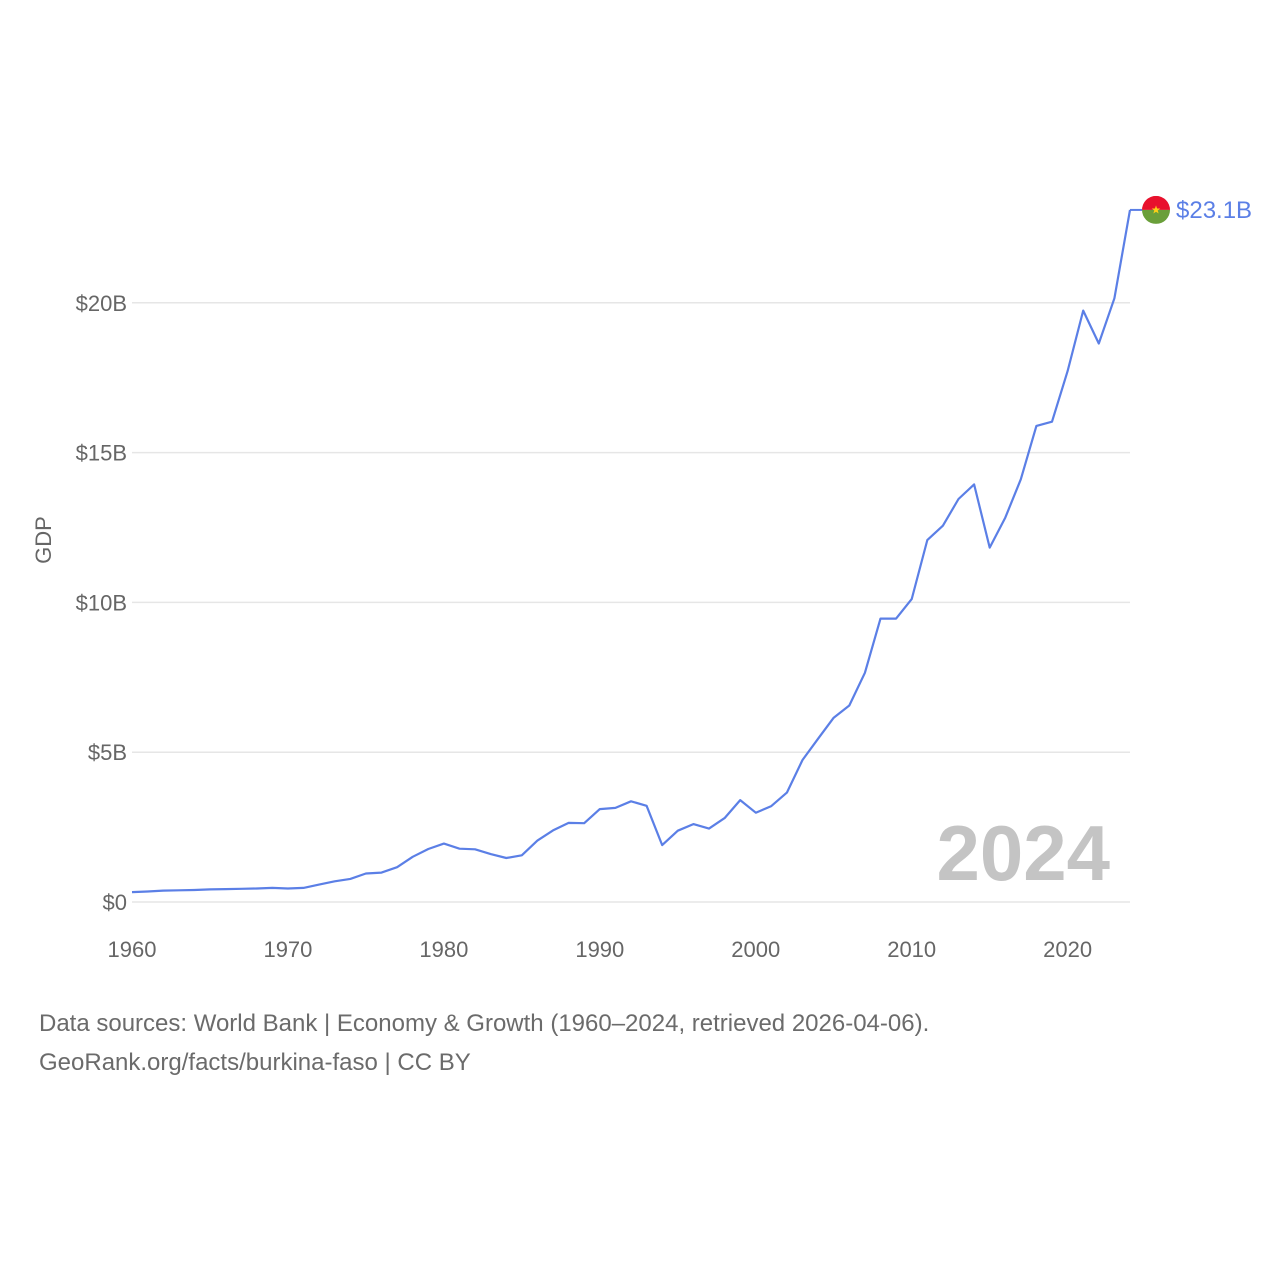 This screenshot has width=1280, height=1280. I want to click on current-year-label: 2024, so click(1023, 853).